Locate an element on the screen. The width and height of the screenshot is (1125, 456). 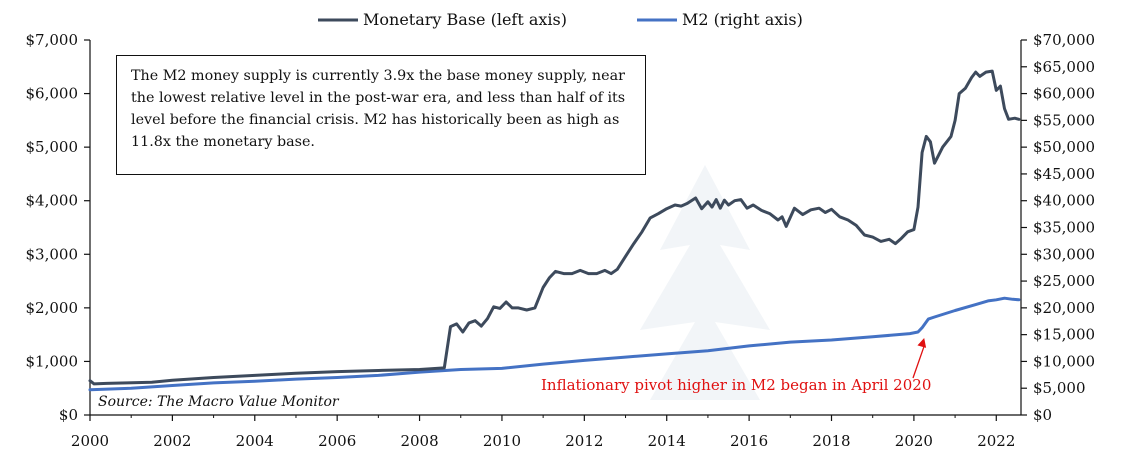
y-right-tick-label: $0 is located at coordinates (1042, 415).